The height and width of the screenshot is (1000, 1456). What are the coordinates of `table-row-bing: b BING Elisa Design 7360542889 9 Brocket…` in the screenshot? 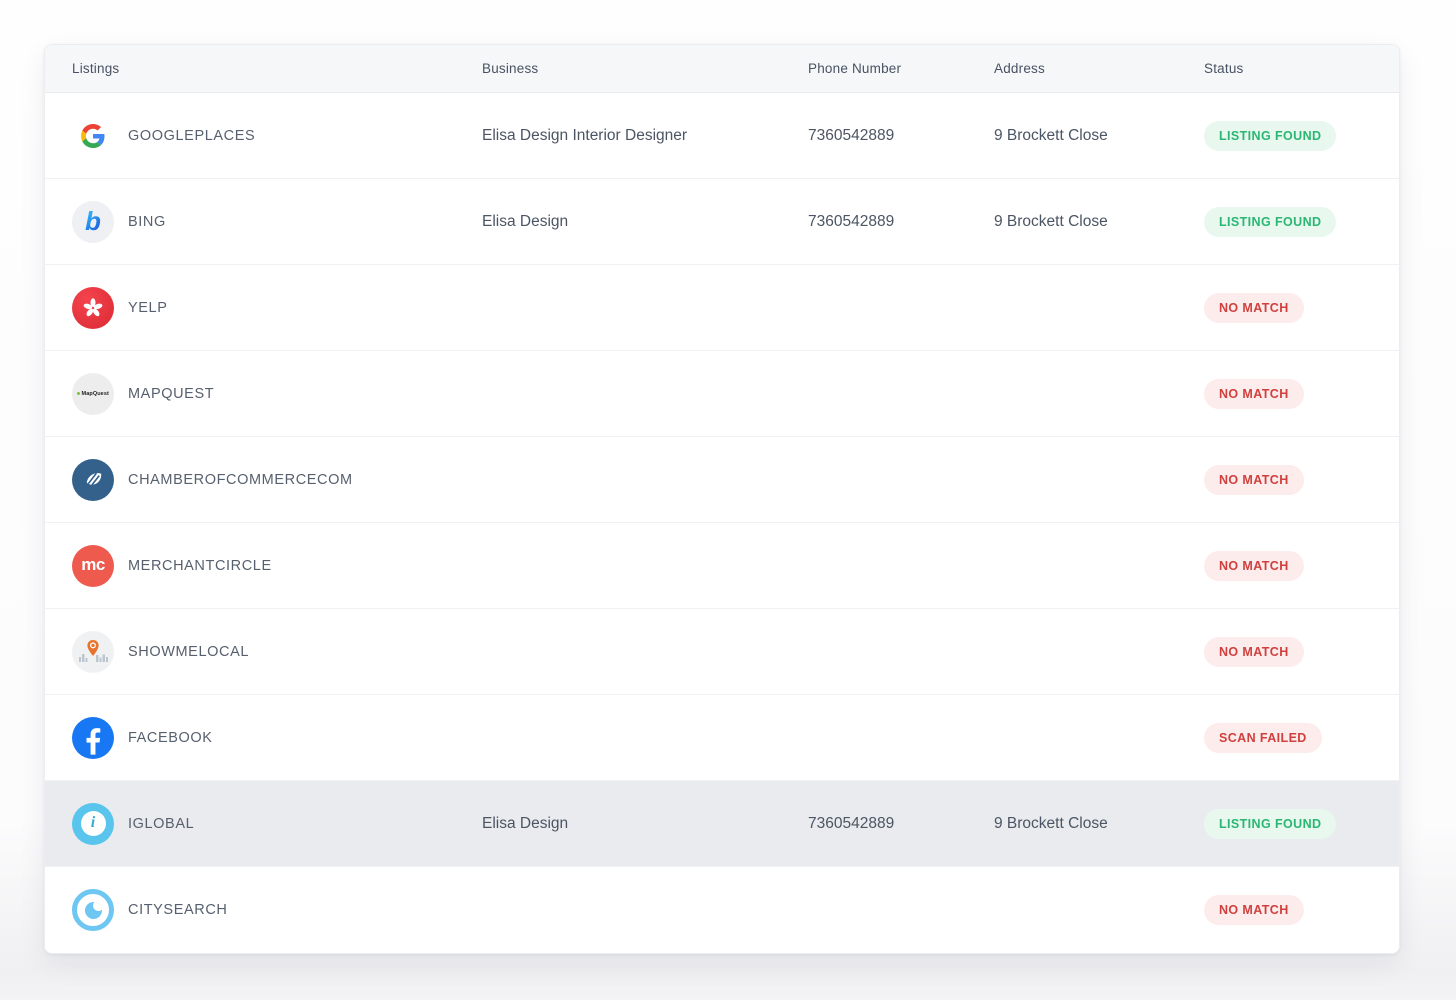 It's located at (722, 222).